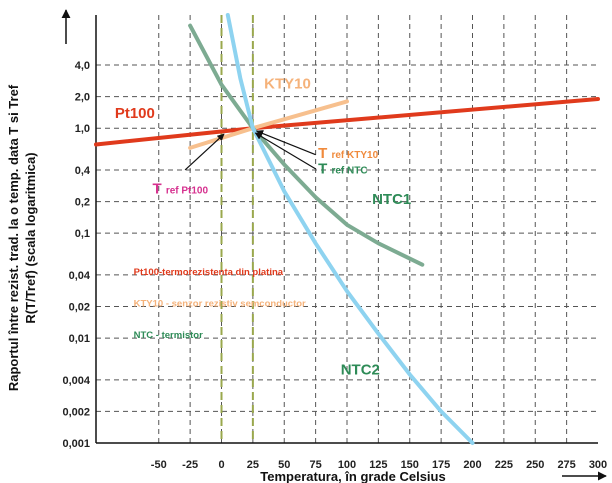 Image resolution: width=612 pixels, height=483 pixels. Describe the element at coordinates (253, 465) in the screenshot. I see `x-tick-label: 25` at that location.